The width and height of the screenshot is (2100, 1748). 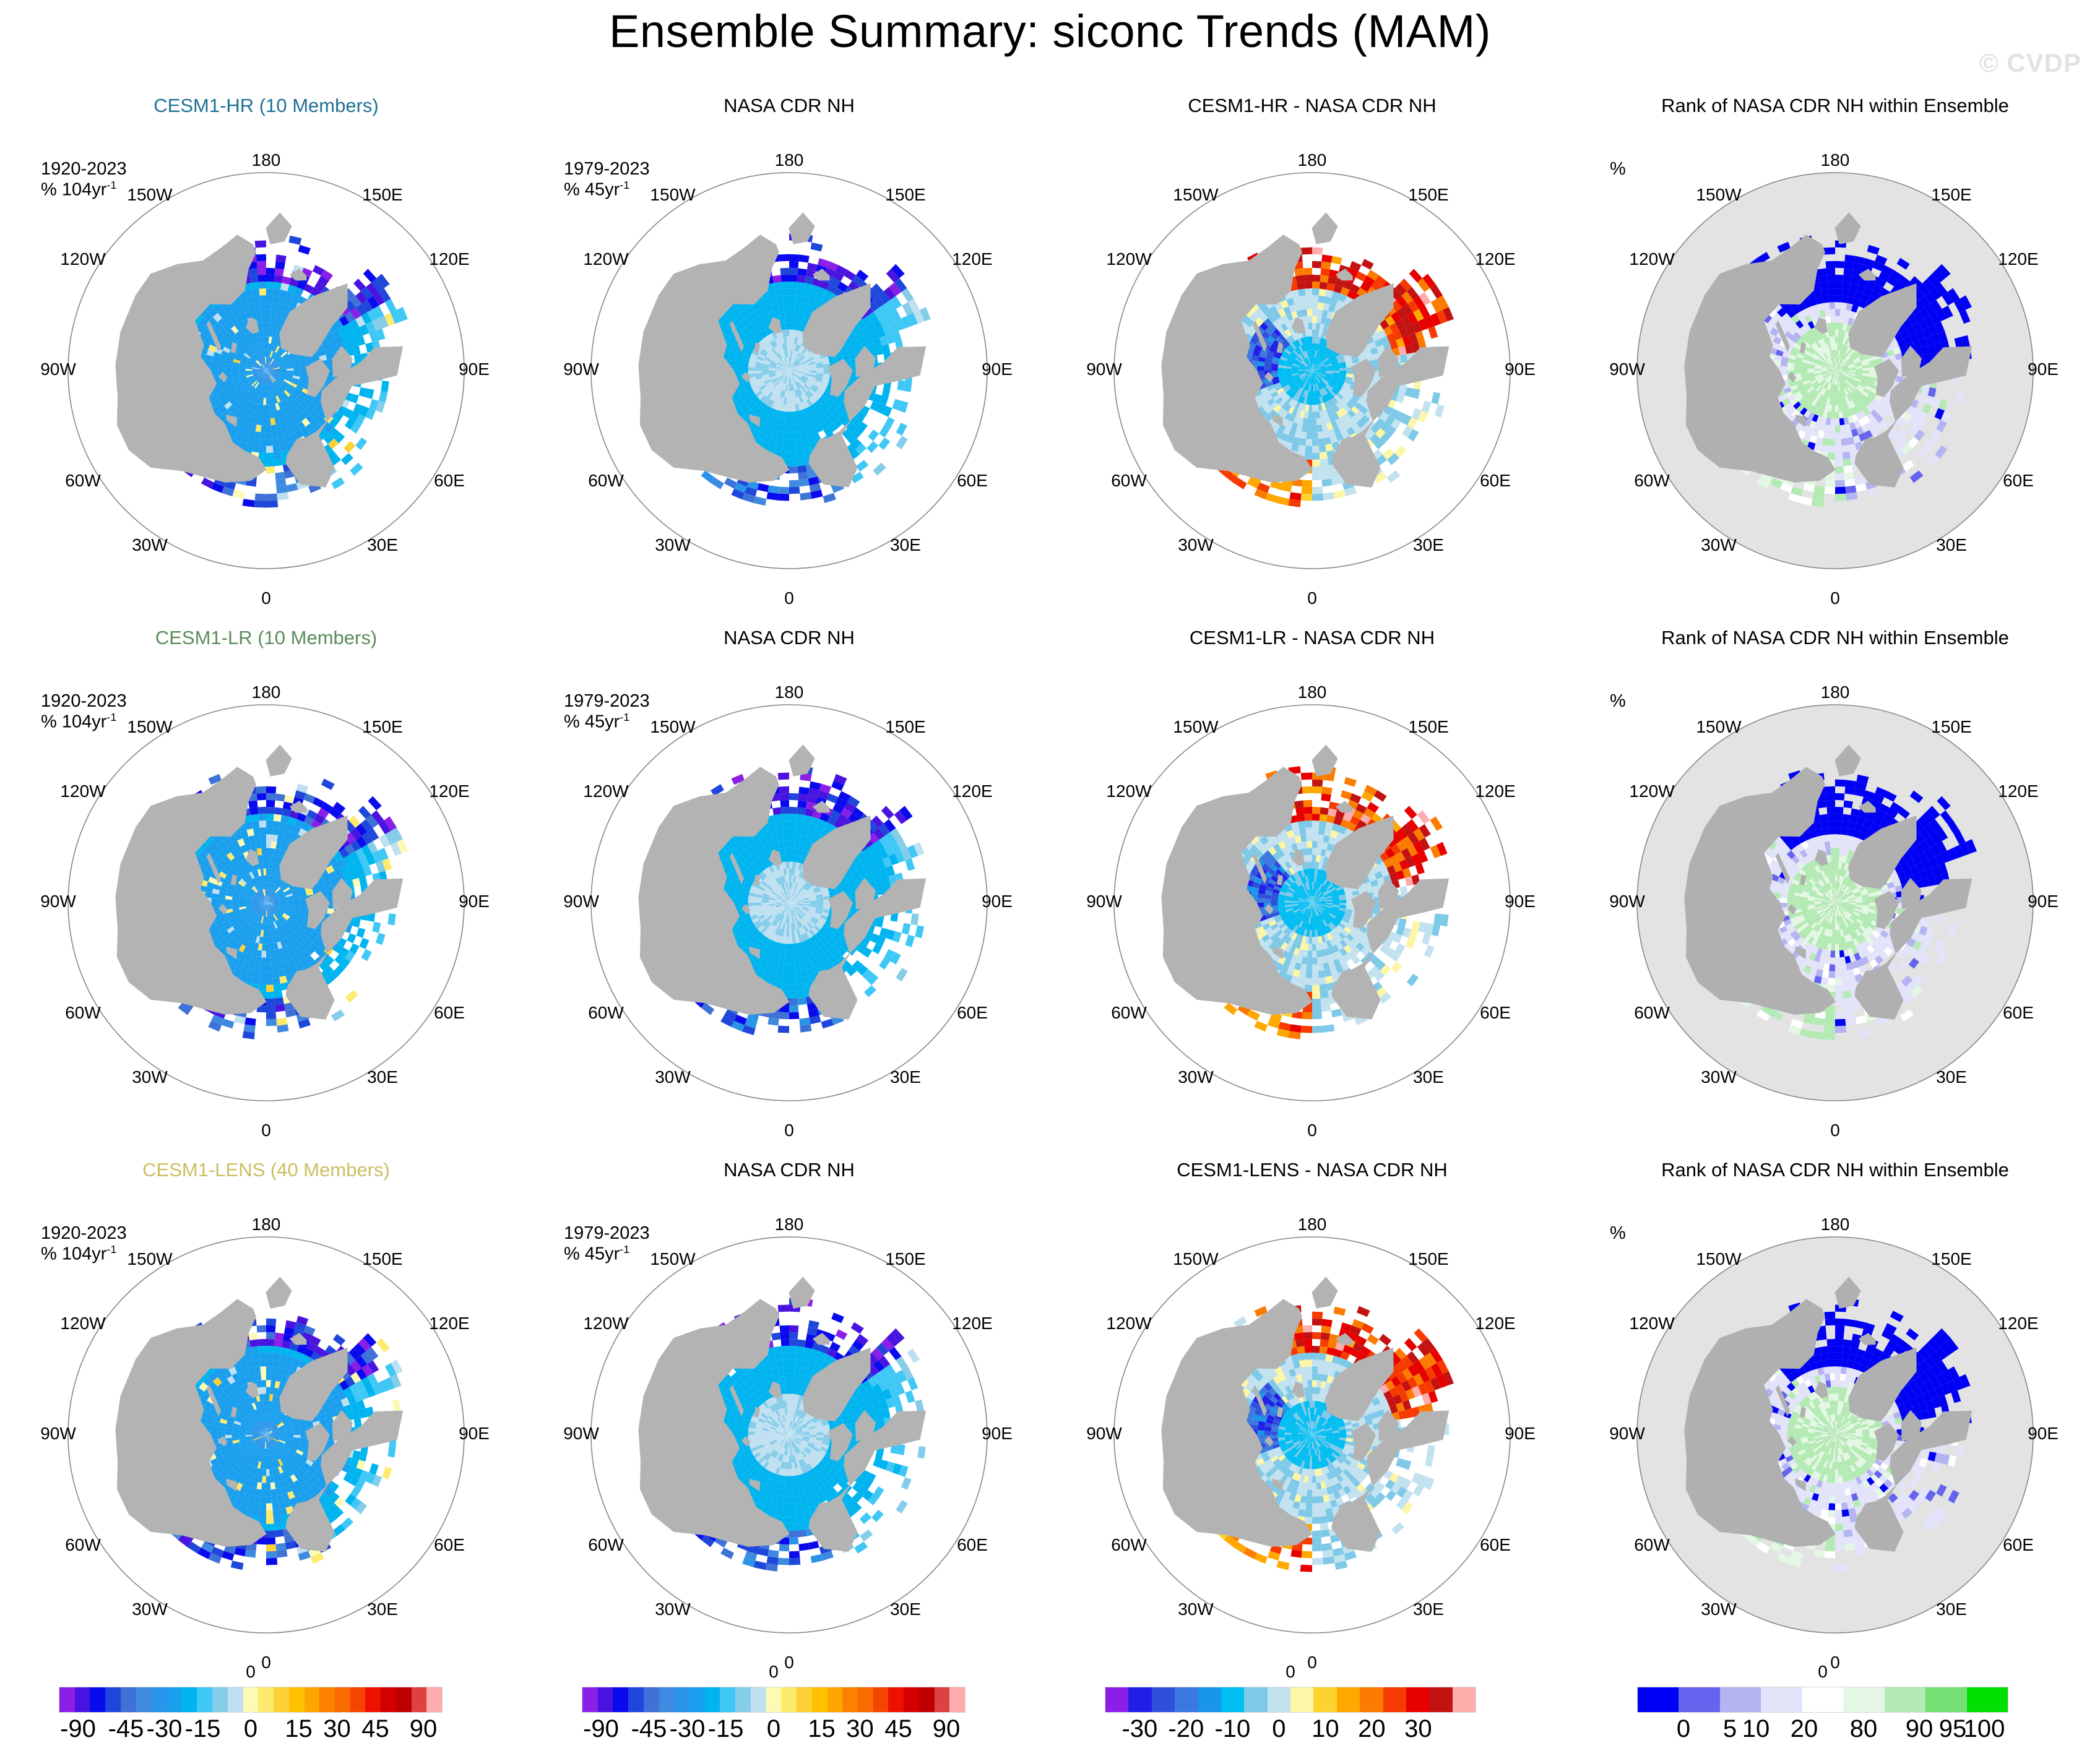 What do you see at coordinates (1729, 1728) in the screenshot?
I see `colorbar-tick: 5` at bounding box center [1729, 1728].